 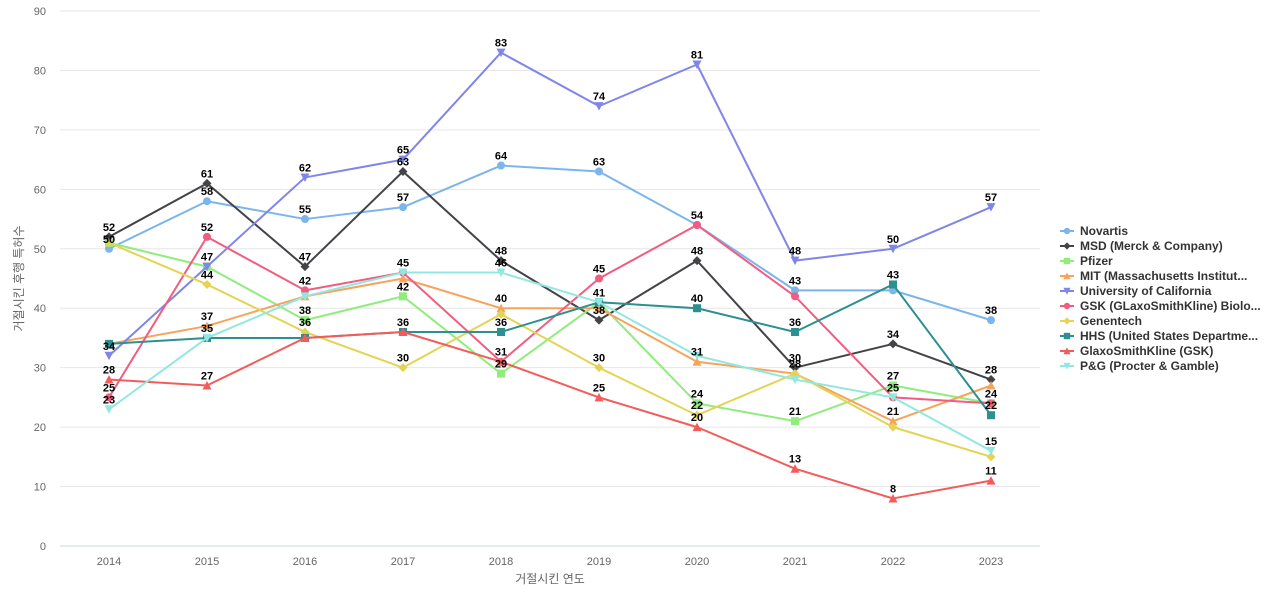 I want to click on data-label: 74, so click(x=599, y=97).